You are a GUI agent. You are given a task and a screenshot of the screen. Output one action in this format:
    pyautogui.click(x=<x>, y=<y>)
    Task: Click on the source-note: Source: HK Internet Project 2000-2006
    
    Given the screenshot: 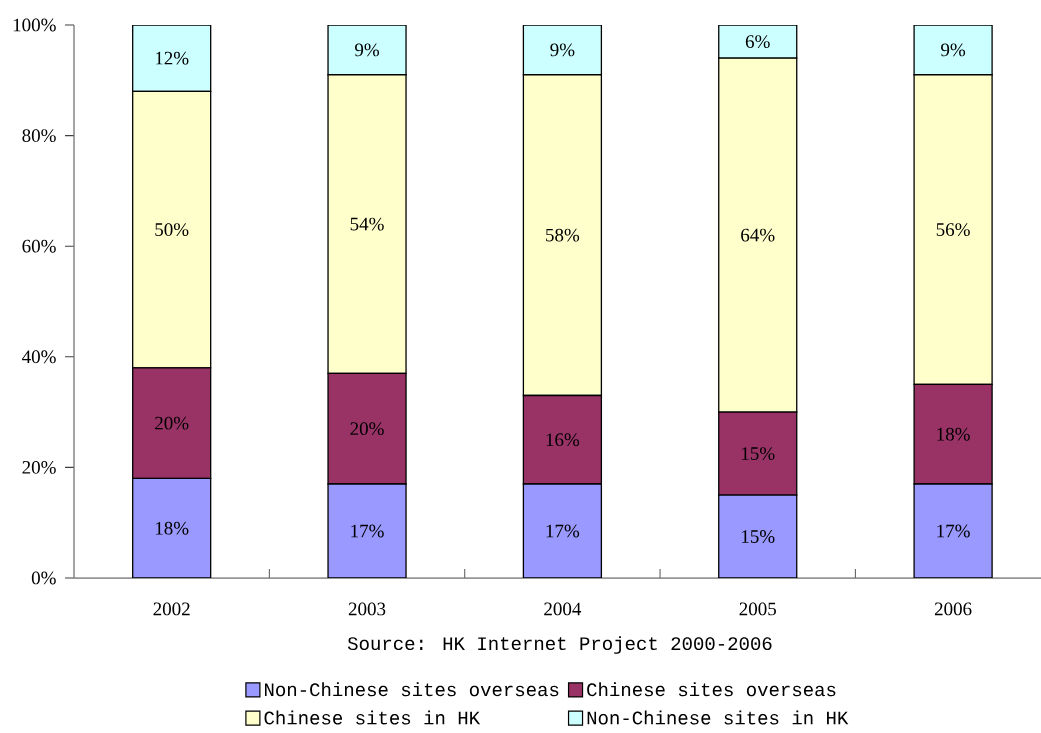 What is the action you would take?
    pyautogui.click(x=559, y=645)
    